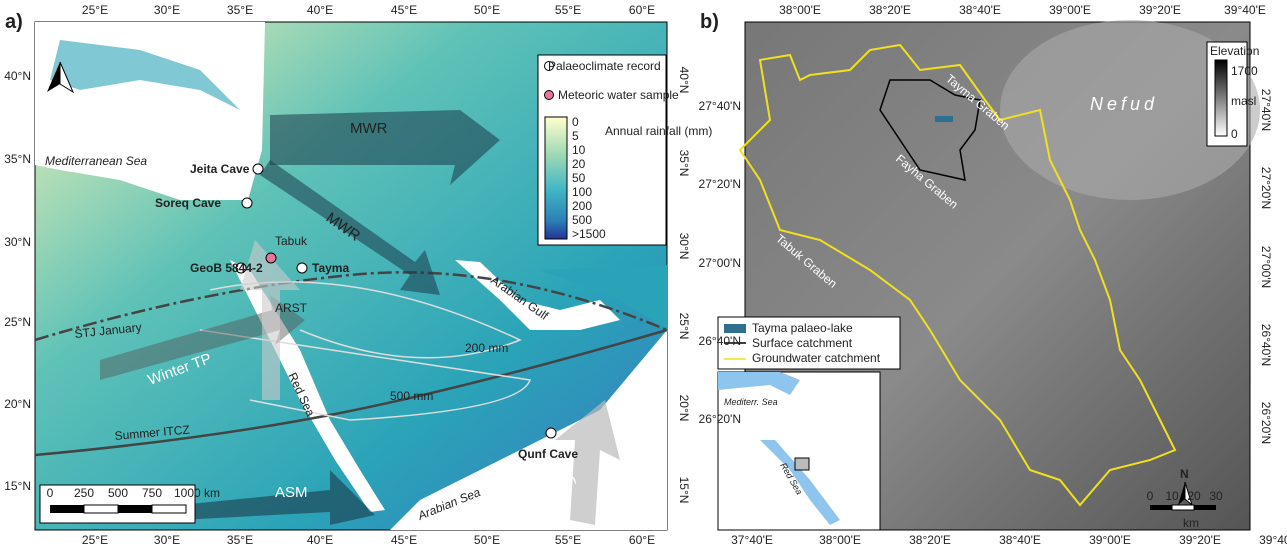 The height and width of the screenshot is (552, 1287). I want to click on site-label: Soreq Cave, so click(188, 203).